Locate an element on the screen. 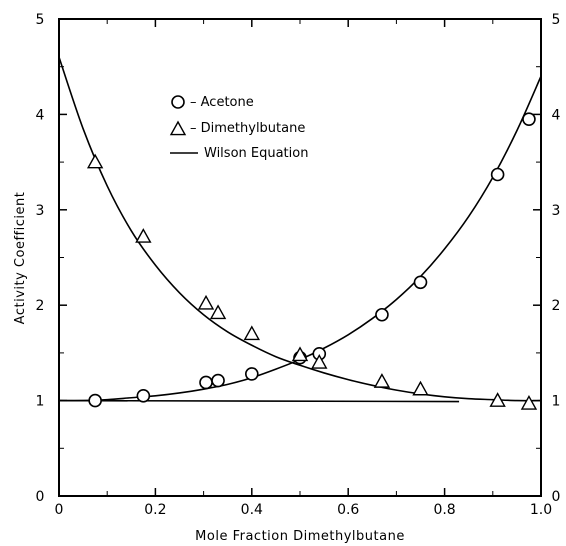 This screenshot has width=566, height=546. x-tick-label: 0.6 is located at coordinates (348, 510).